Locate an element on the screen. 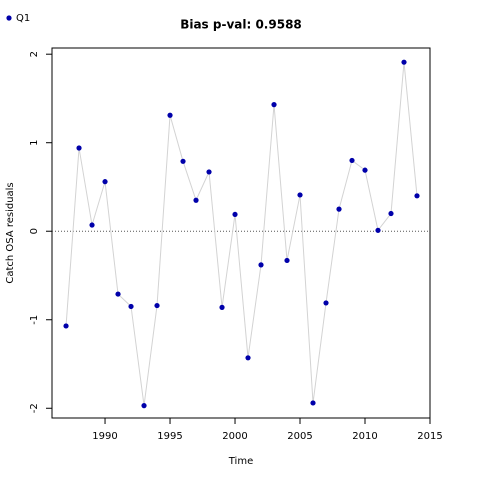 This screenshot has width=480, height=484. y-tick-label: 1 is located at coordinates (34, 143).